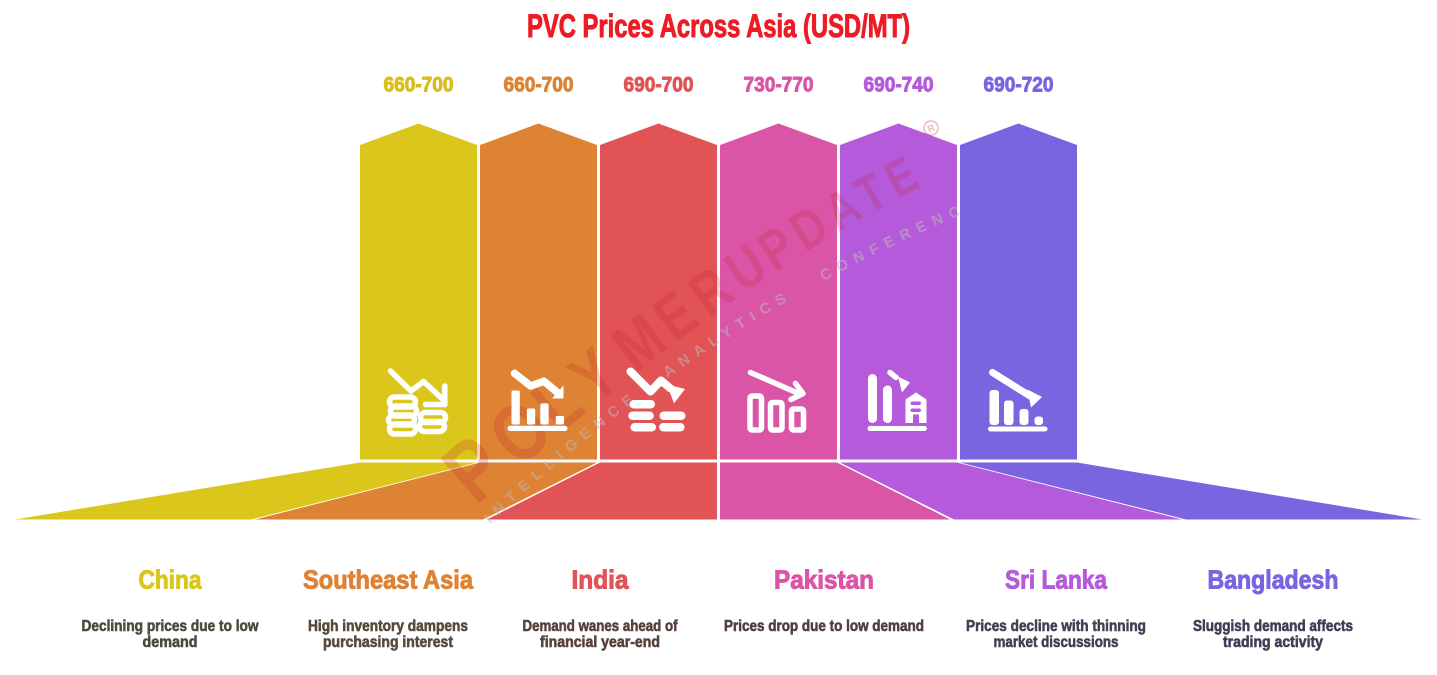  Describe the element at coordinates (1273, 642) in the screenshot. I see `svg-text: trading activity` at that location.